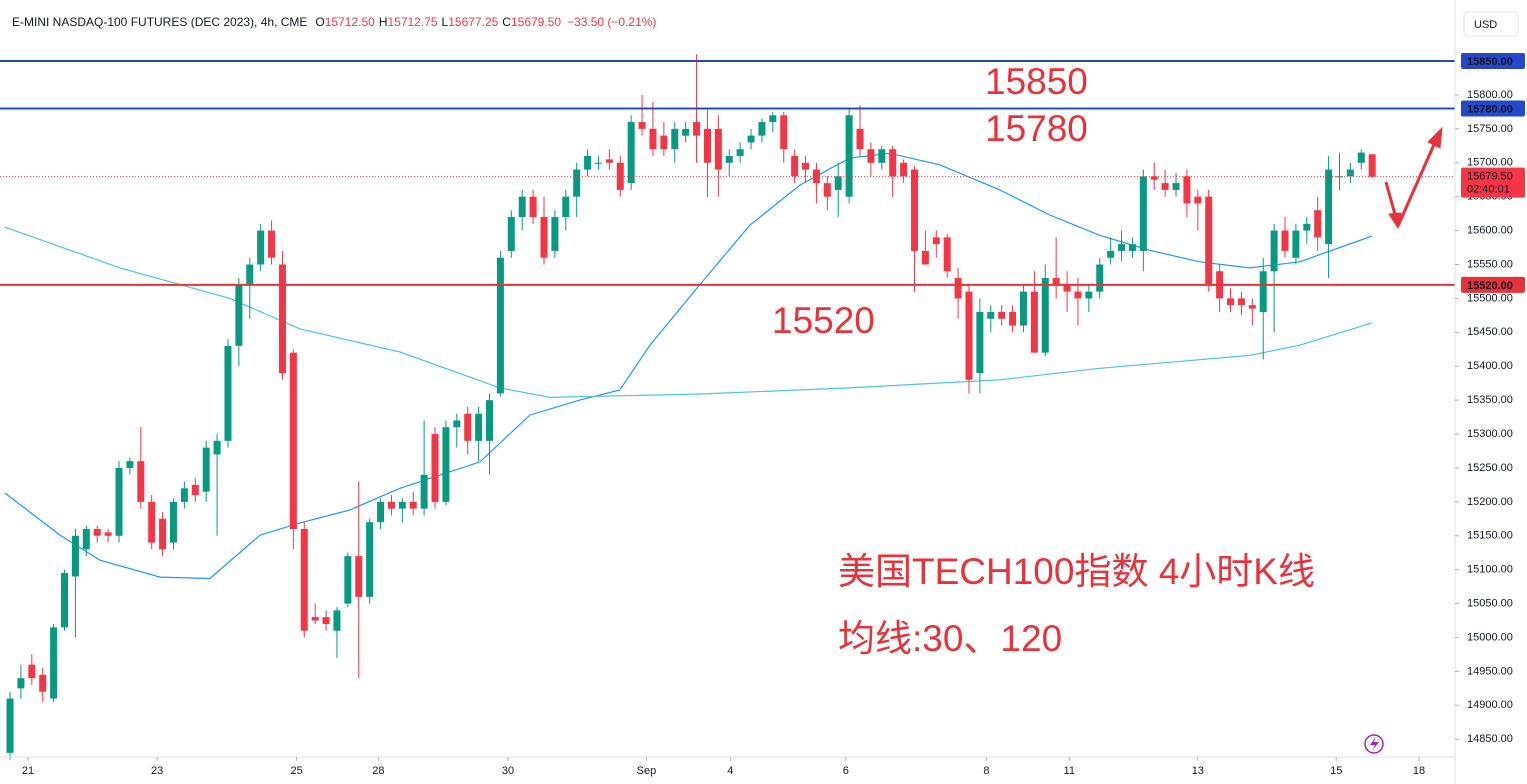 This screenshot has height=784, width=1527. I want to click on x-tick-label: 8, so click(986, 771).